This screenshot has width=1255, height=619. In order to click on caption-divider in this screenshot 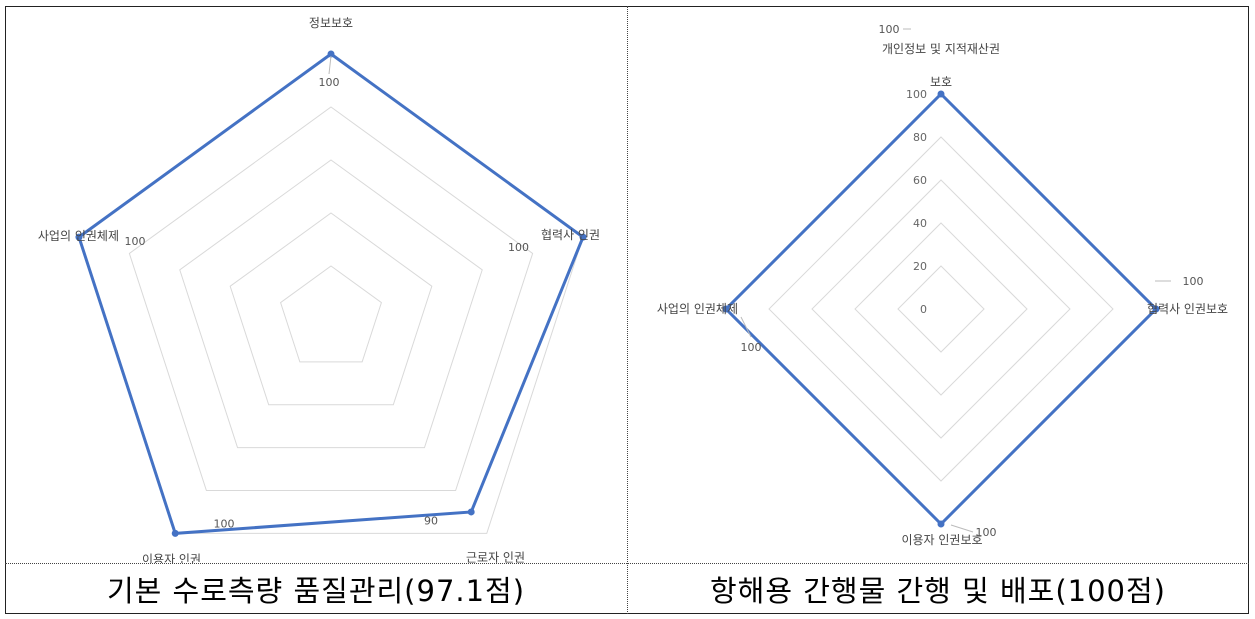, I will do `click(627, 563)`.